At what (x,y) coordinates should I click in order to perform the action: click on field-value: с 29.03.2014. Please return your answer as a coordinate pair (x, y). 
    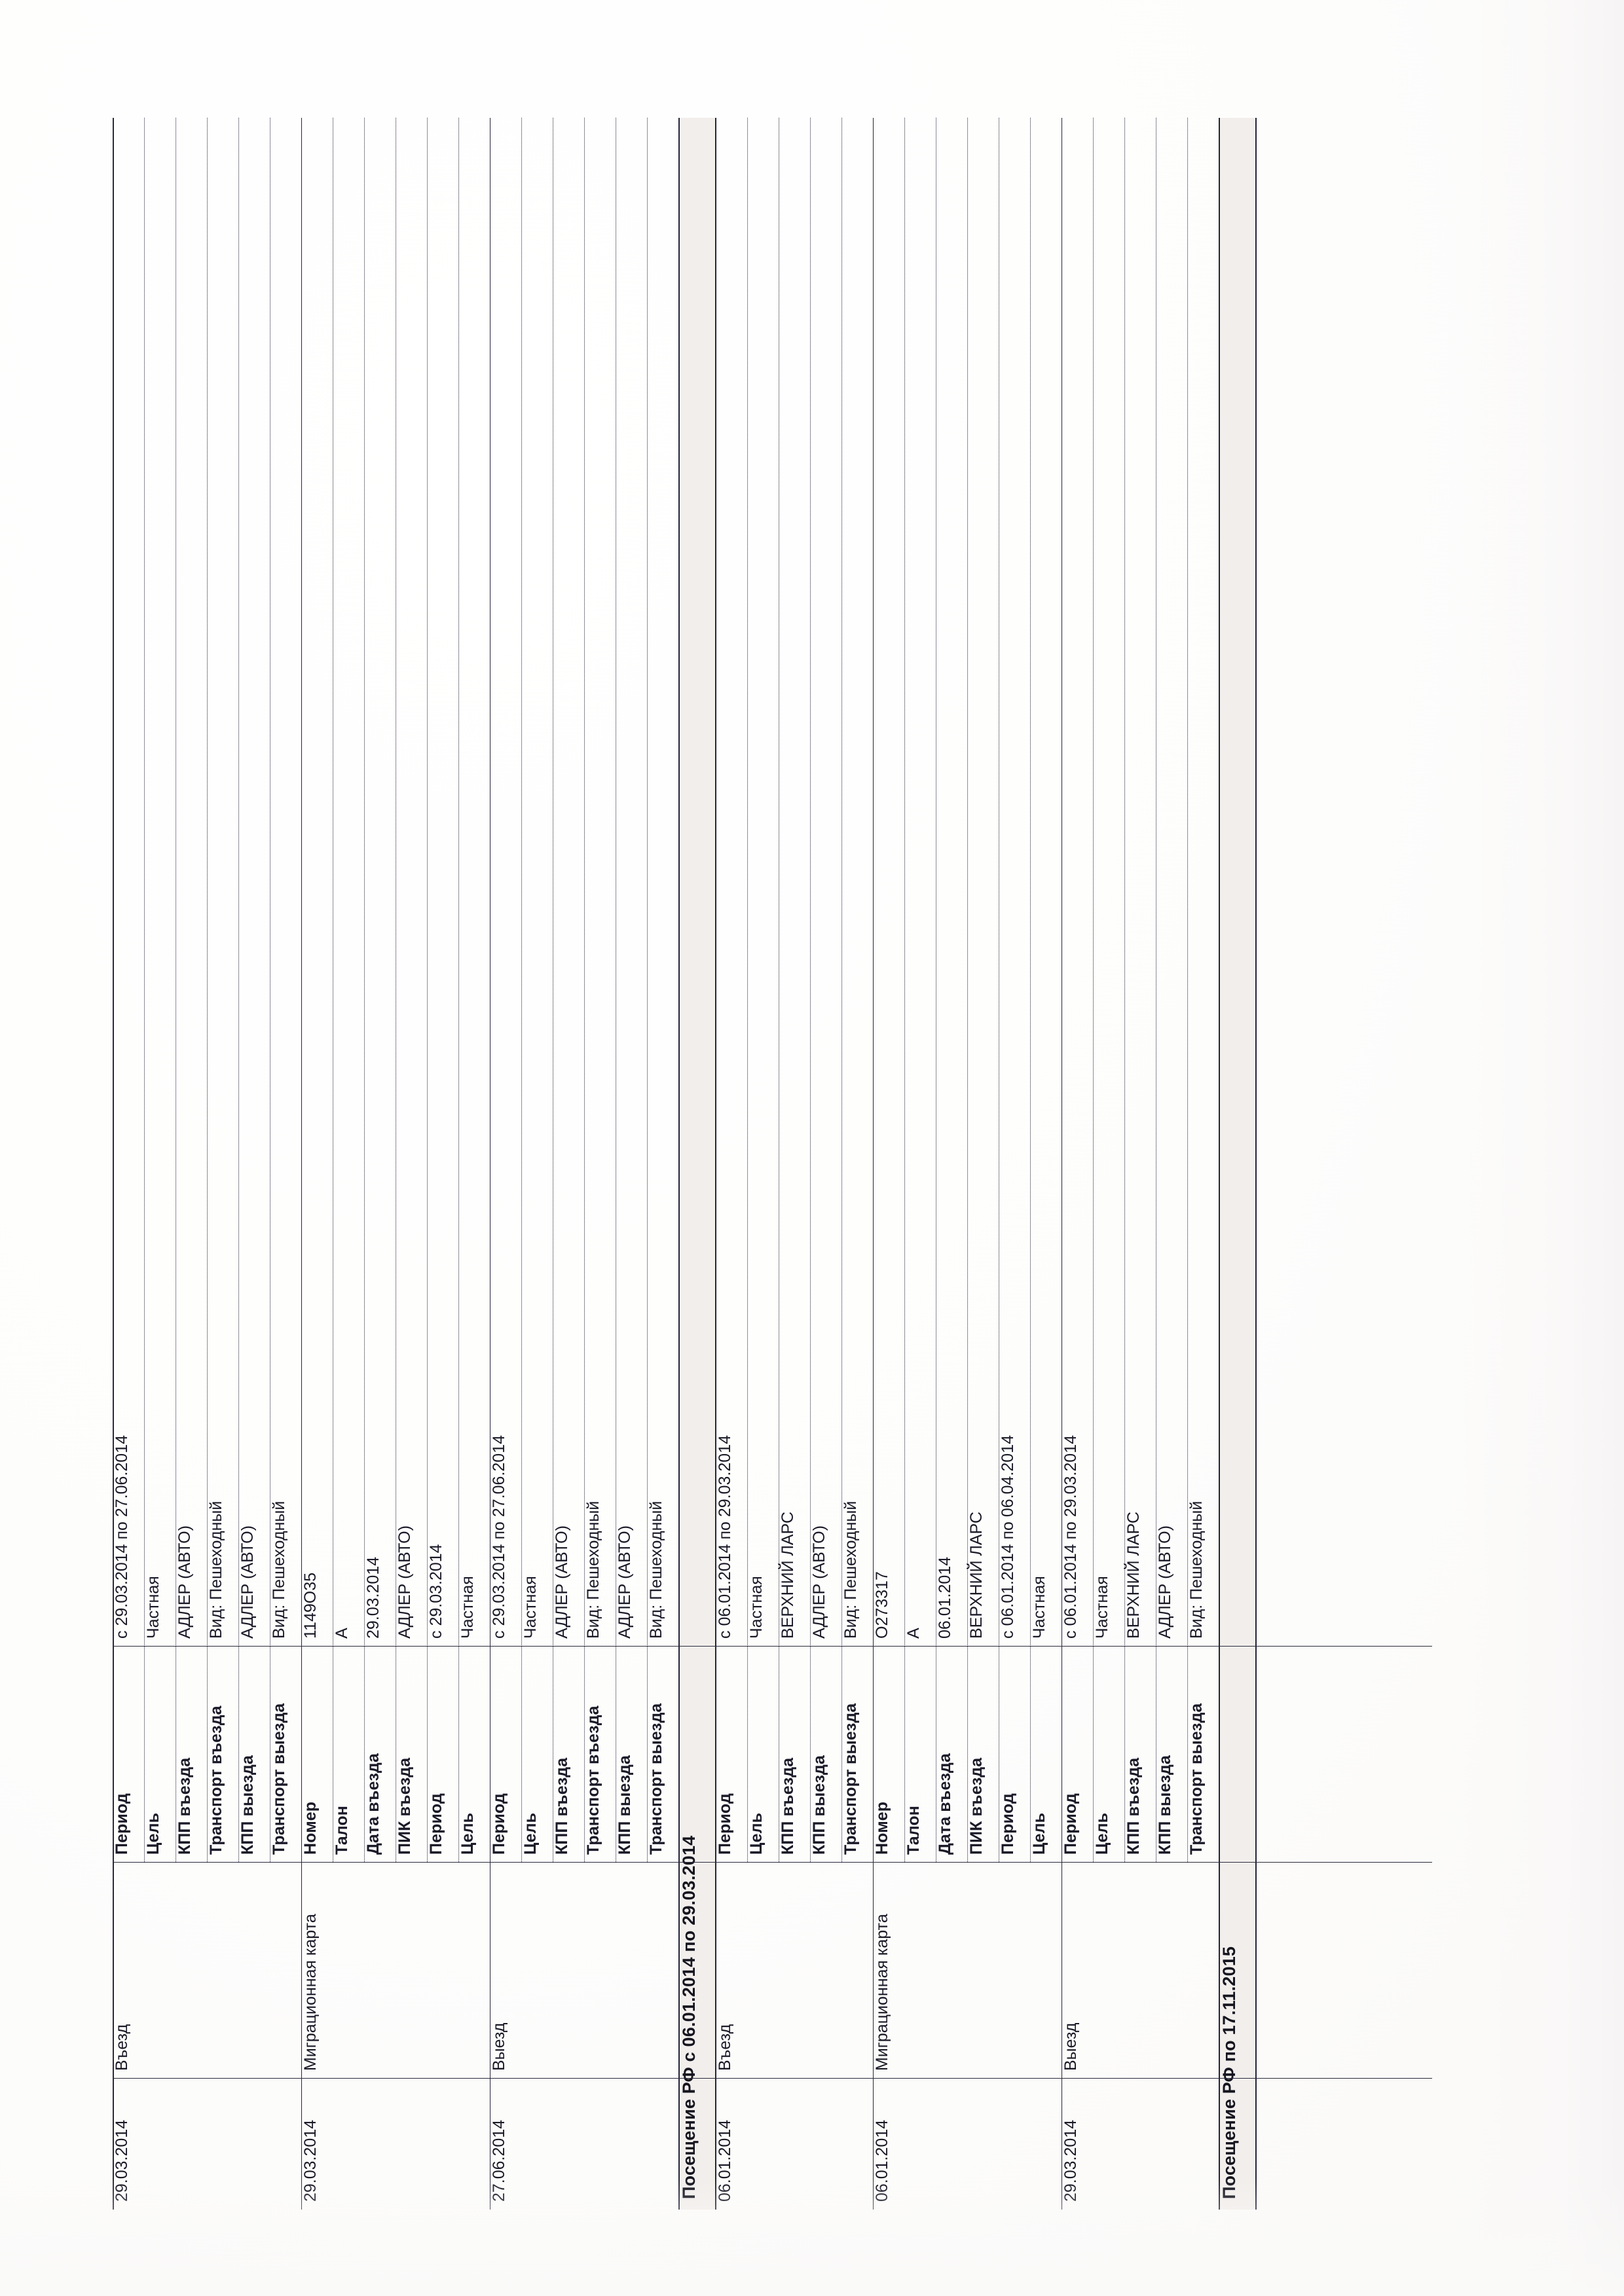
    Looking at the image, I should click on (443, 882).